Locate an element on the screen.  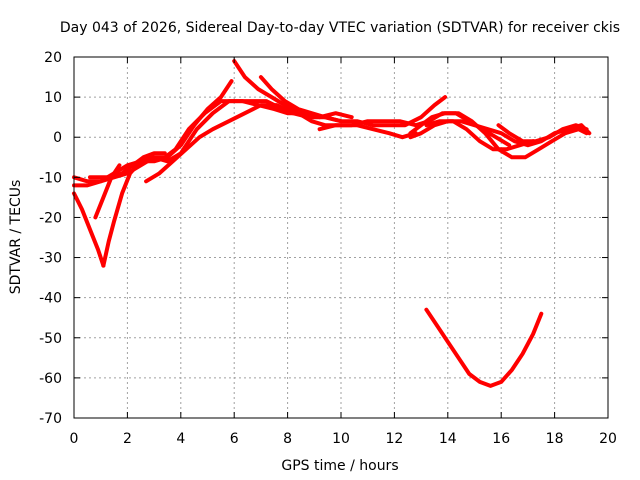
y-tick-label: -60 is located at coordinates (50, 379).